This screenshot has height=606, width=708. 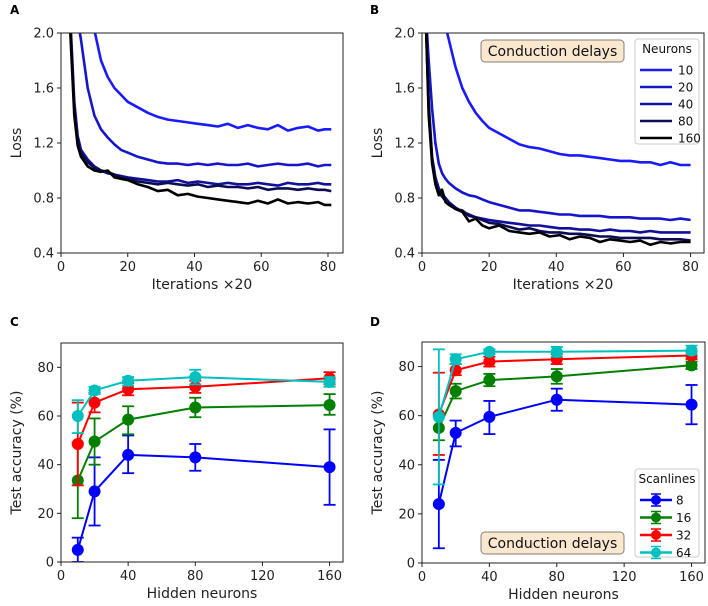 What do you see at coordinates (43, 144) in the screenshot?
I see `y-tick-label: 1.2` at bounding box center [43, 144].